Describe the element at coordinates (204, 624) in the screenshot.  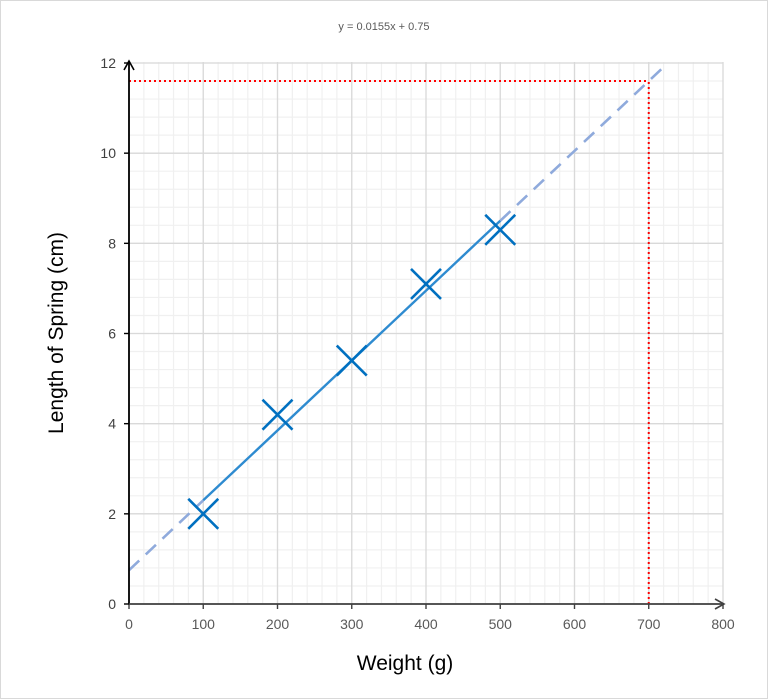
I see `x-tick-label: 100` at that location.